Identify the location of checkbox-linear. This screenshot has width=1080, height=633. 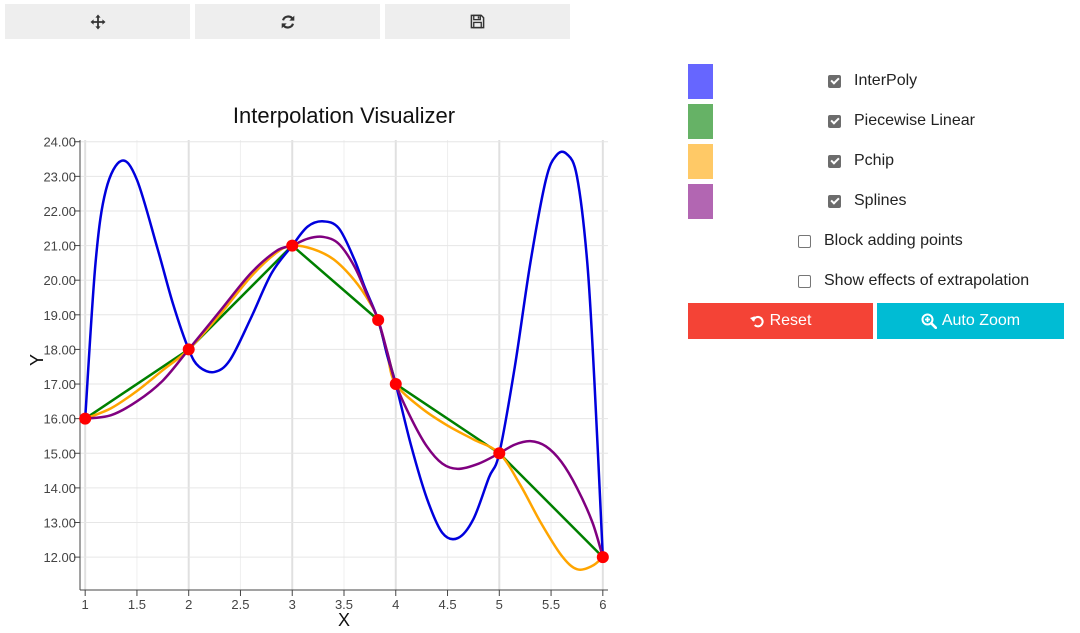
(834, 121).